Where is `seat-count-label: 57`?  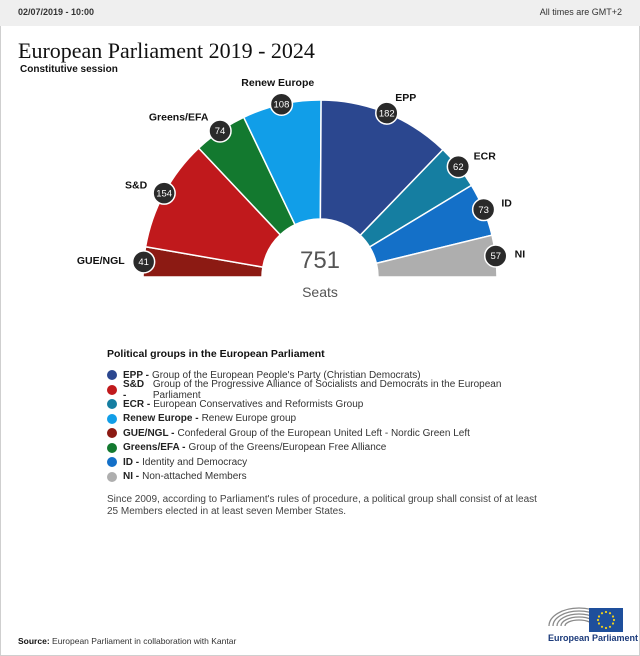
seat-count-label: 57 is located at coordinates (495, 256).